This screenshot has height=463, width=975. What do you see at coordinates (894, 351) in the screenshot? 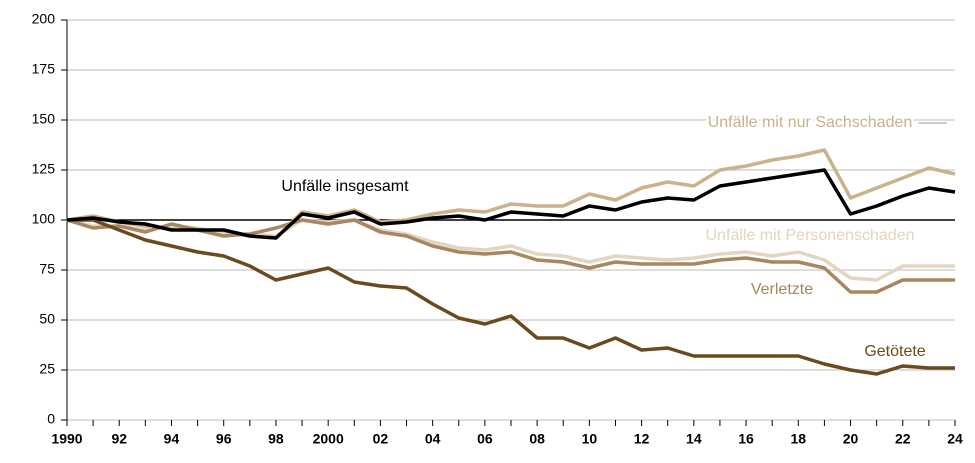
I see `series-label: Getötete` at bounding box center [894, 351].